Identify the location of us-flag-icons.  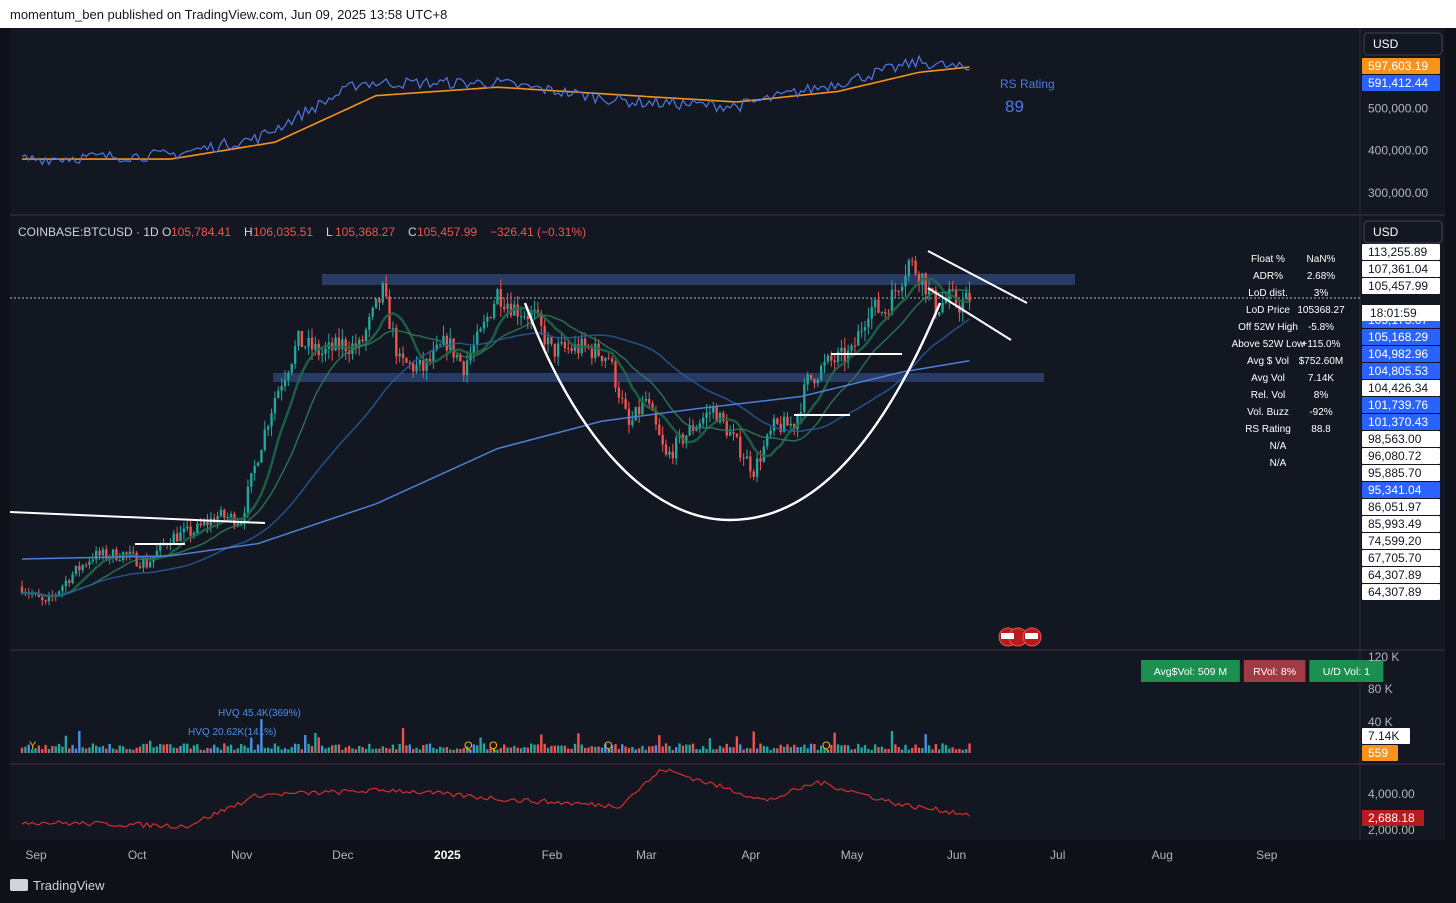
(1020, 637).